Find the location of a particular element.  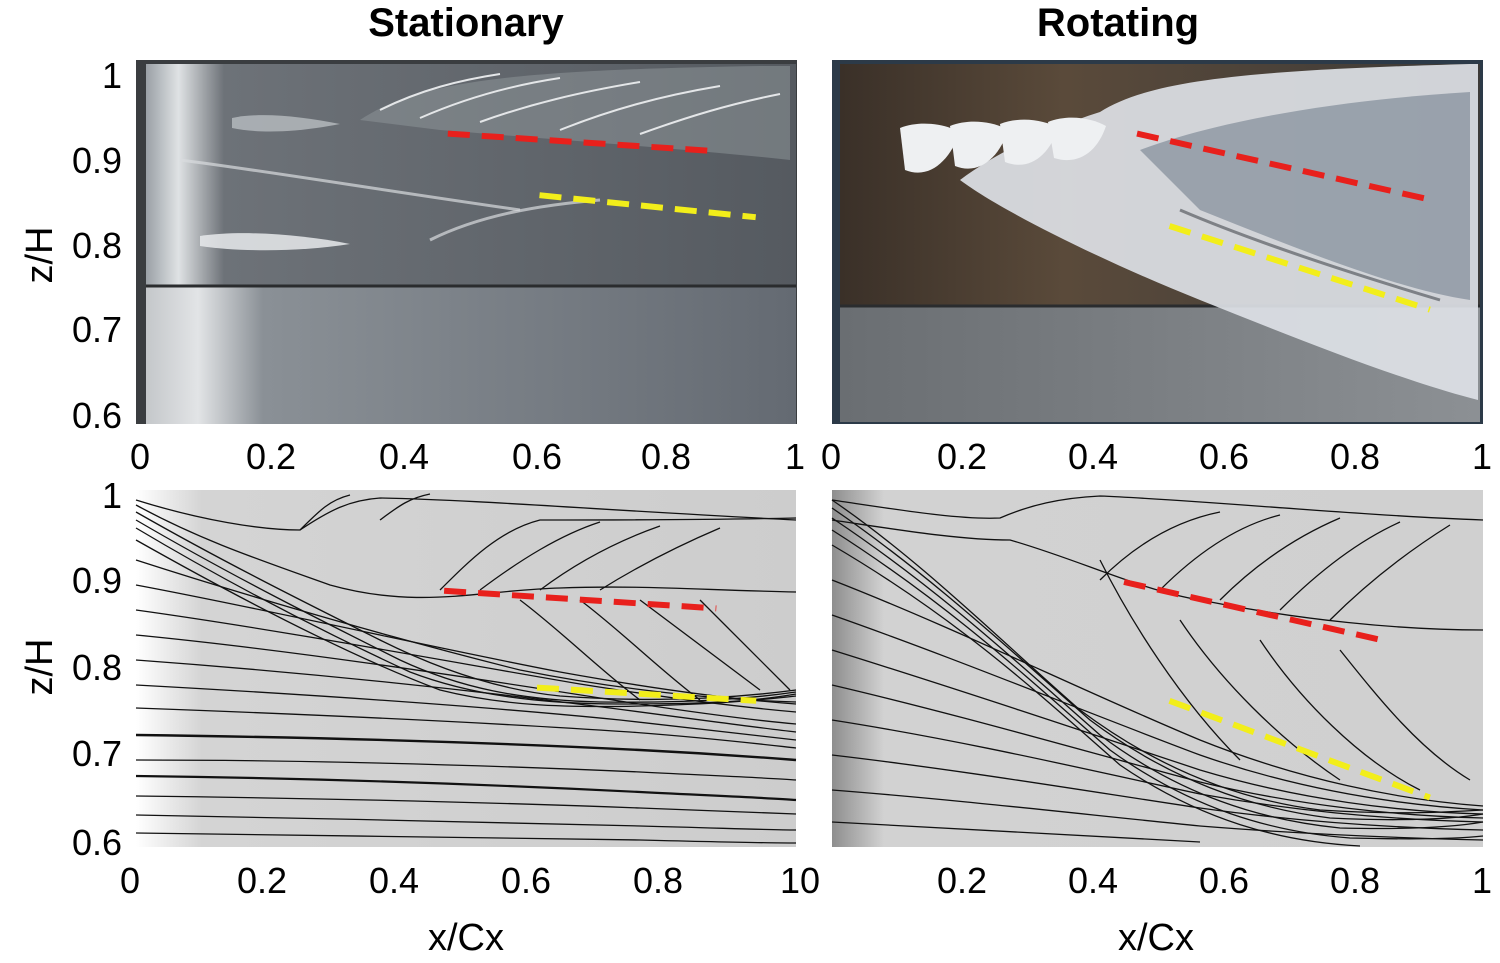

bottom-right-xtick: 0.8 is located at coordinates (1355, 880).